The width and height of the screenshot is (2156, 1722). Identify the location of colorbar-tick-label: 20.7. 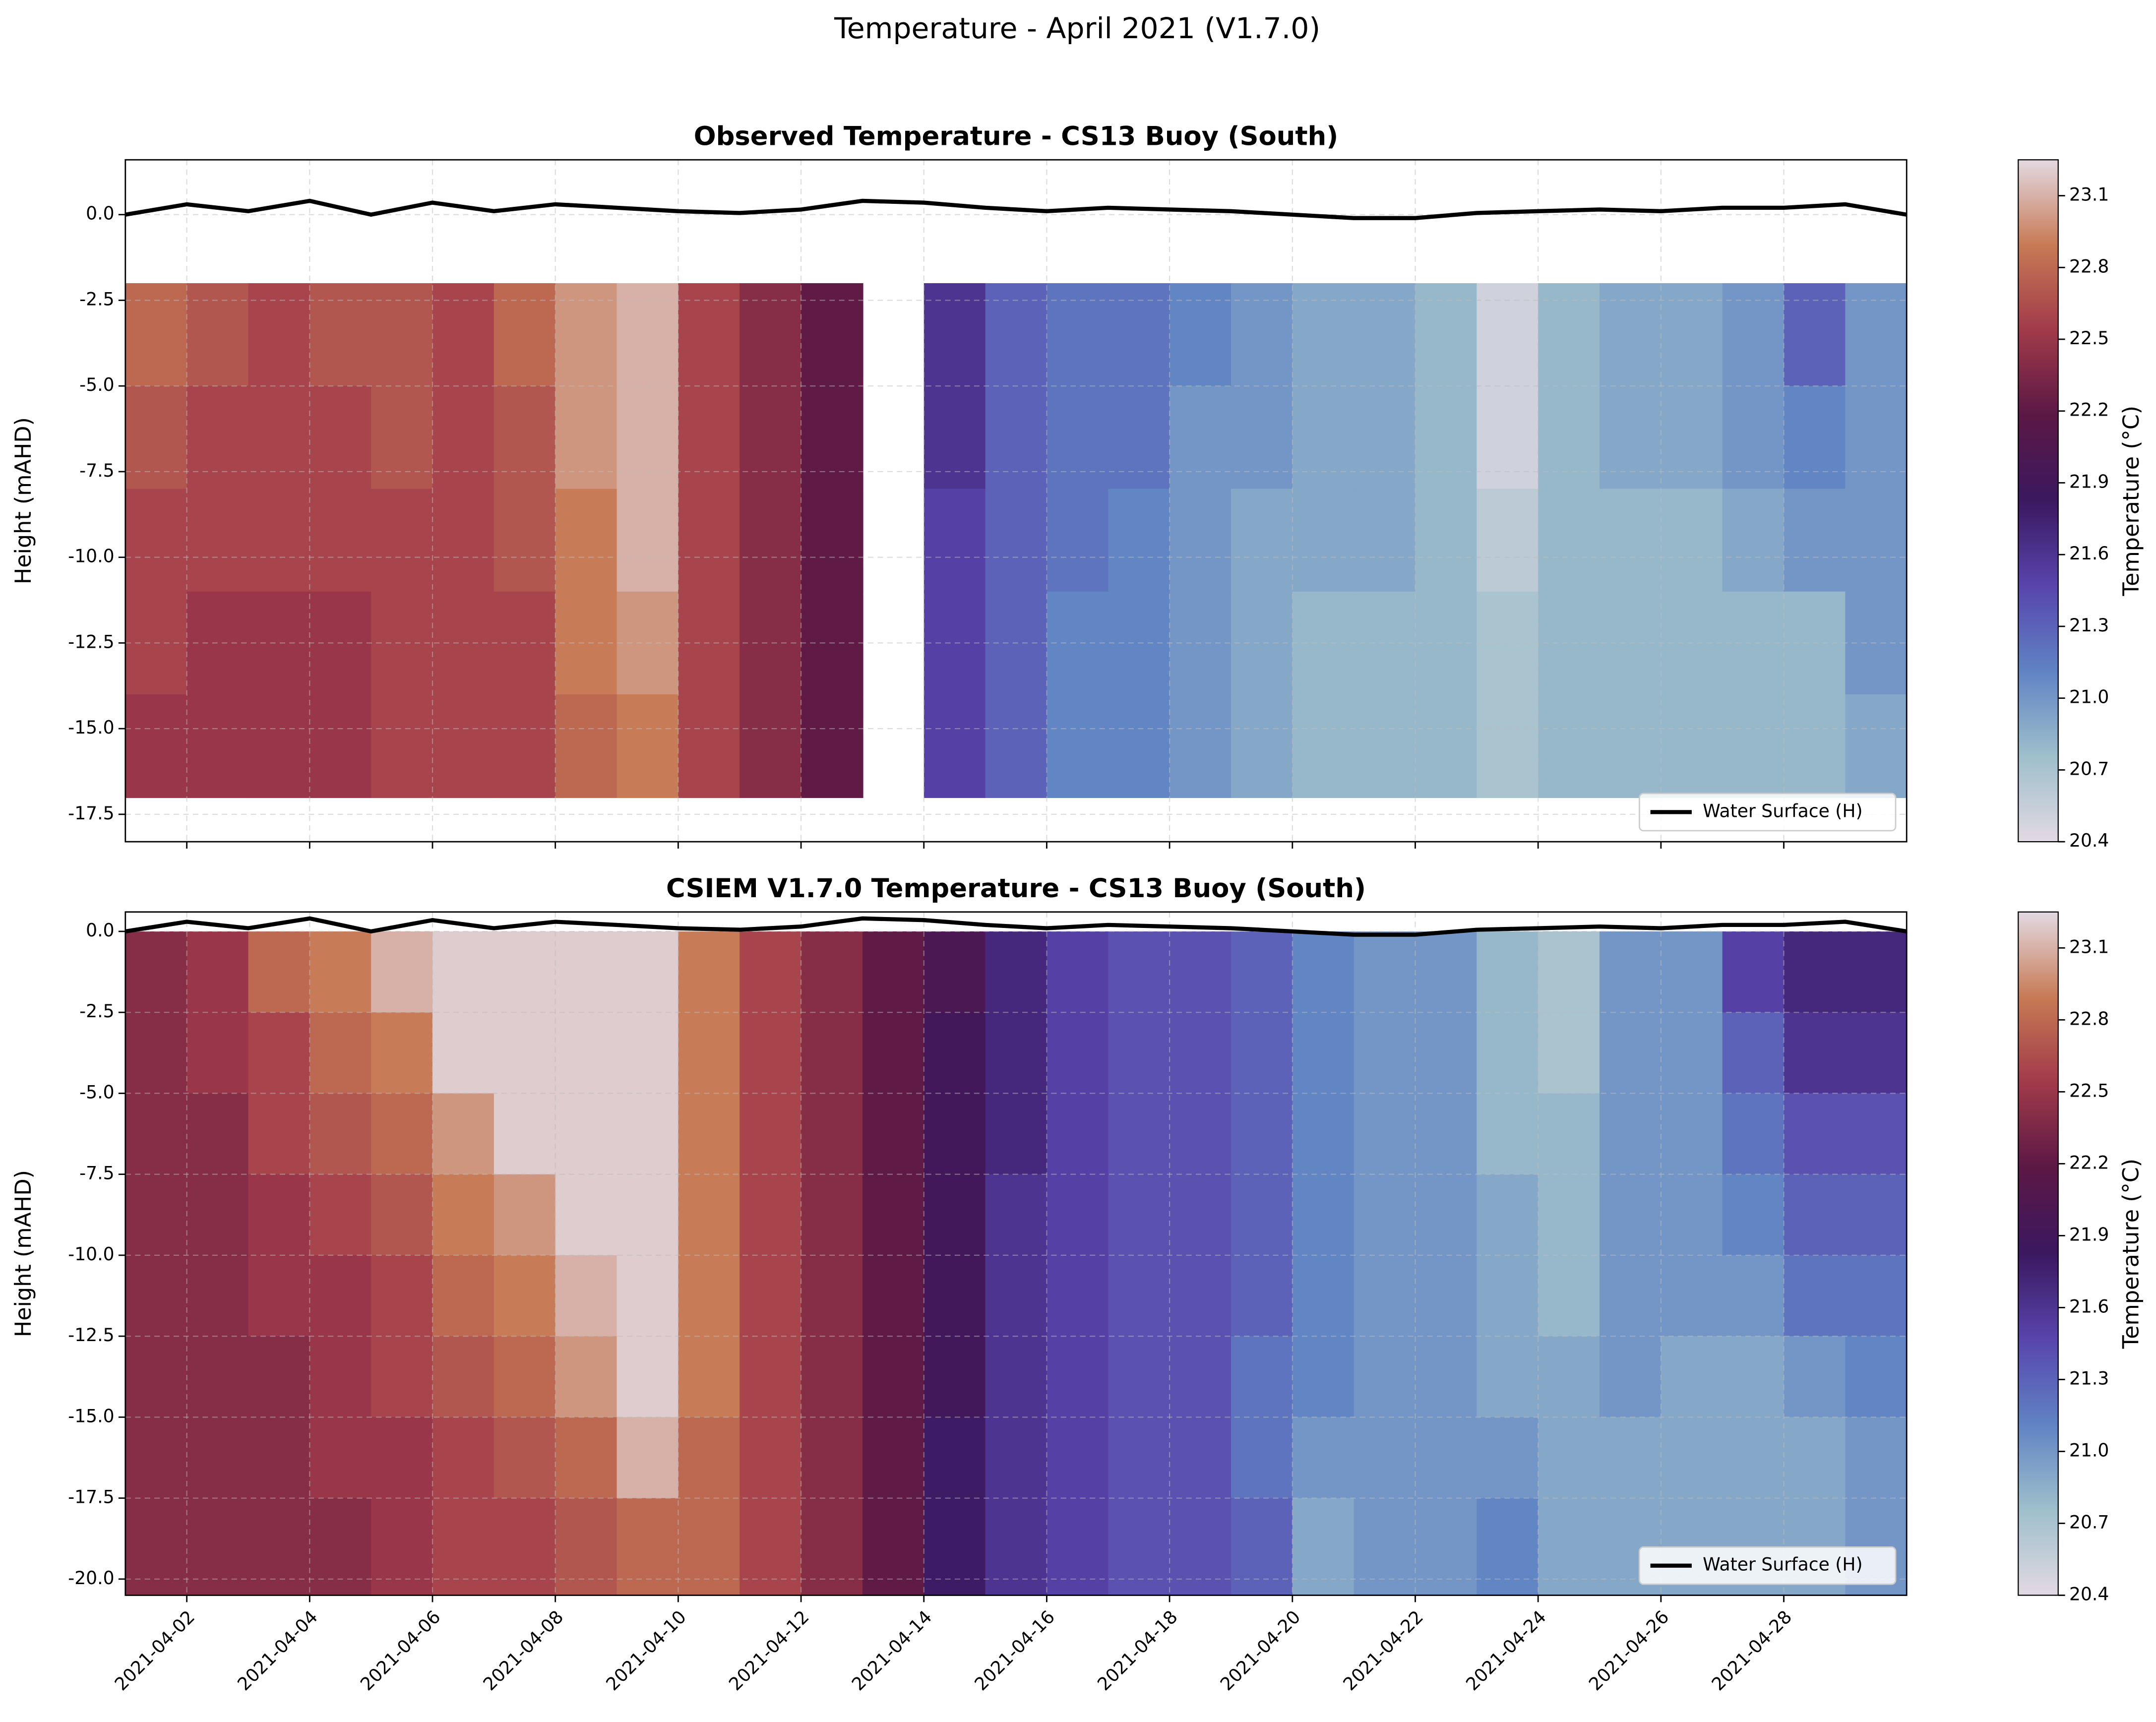
(2089, 768).